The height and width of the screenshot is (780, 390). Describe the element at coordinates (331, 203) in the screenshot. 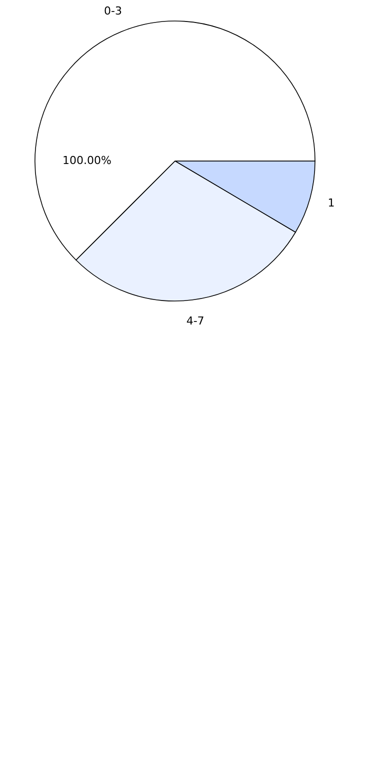

I see `slice-label: 1` at that location.